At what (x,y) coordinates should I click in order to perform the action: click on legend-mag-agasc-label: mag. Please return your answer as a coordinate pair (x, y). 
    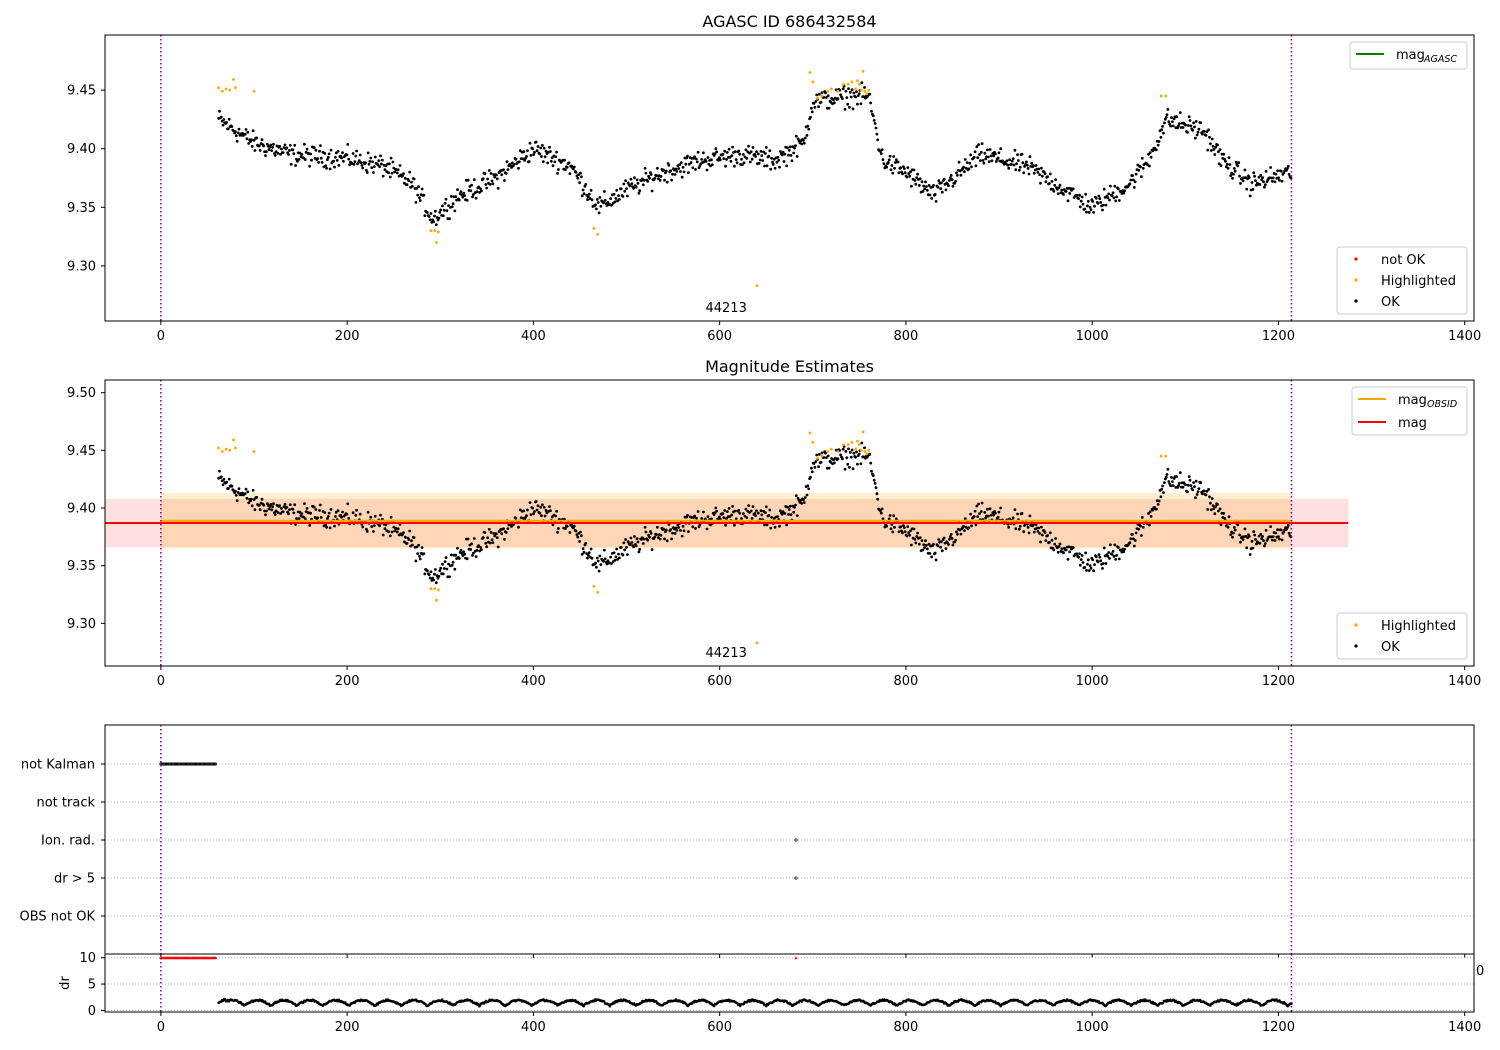
    Looking at the image, I should click on (1410, 55).